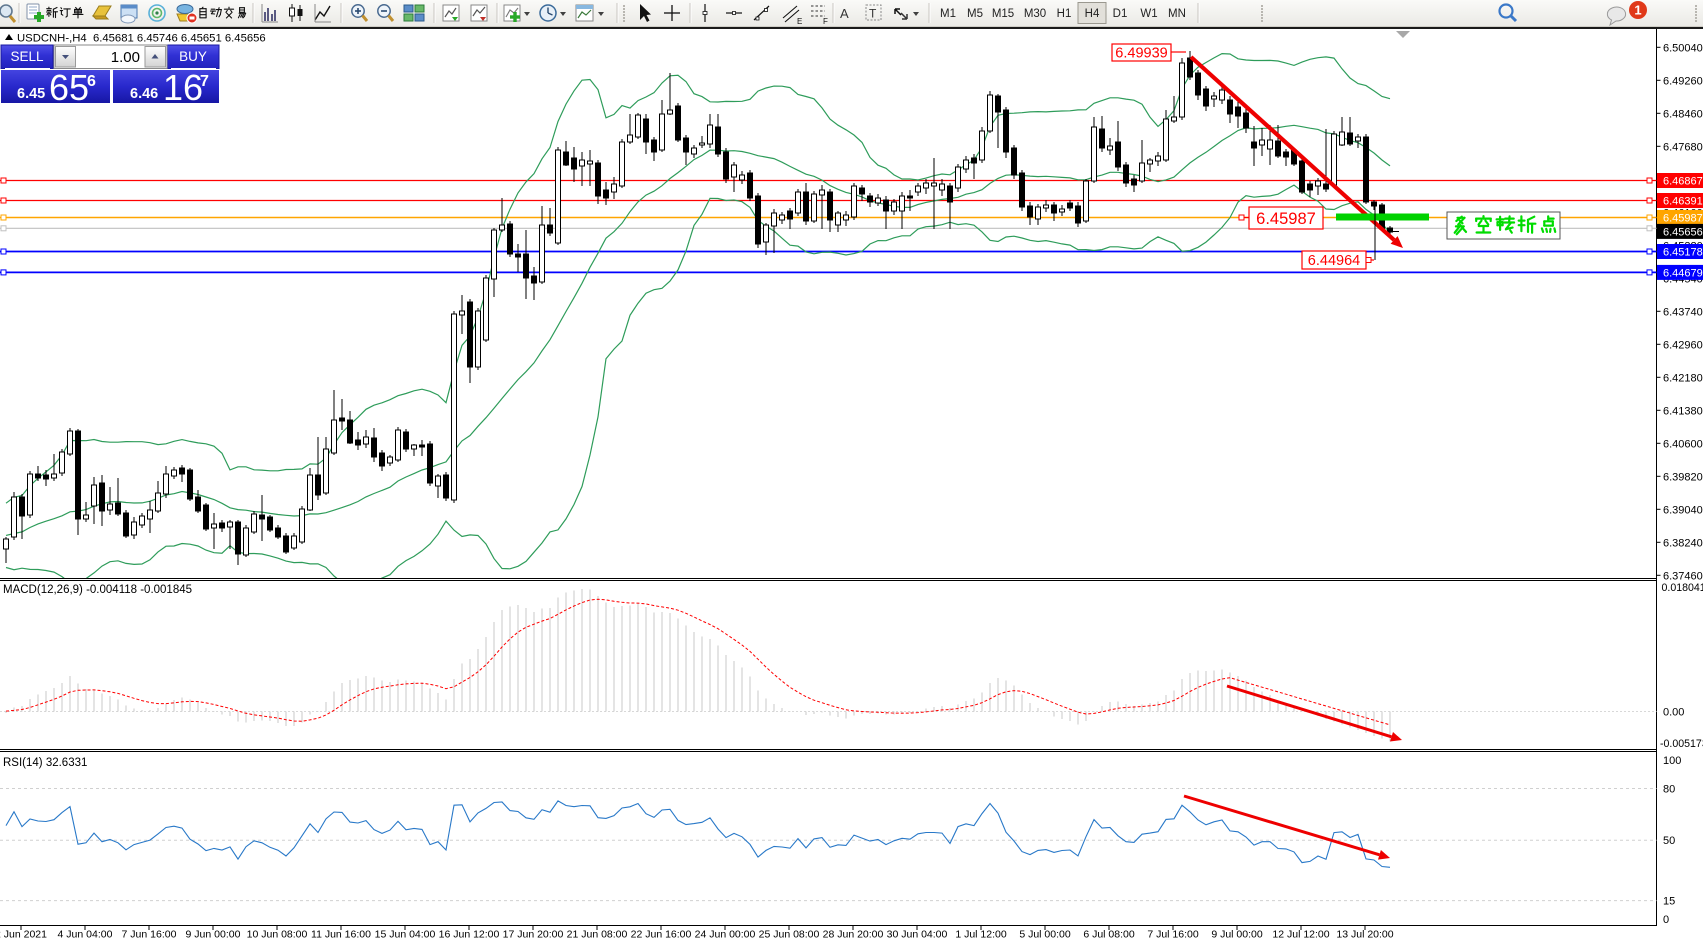 This screenshot has height=940, width=1703. What do you see at coordinates (85, 934) in the screenshot?
I see `svg-text: 4 Jun 04:00` at bounding box center [85, 934].